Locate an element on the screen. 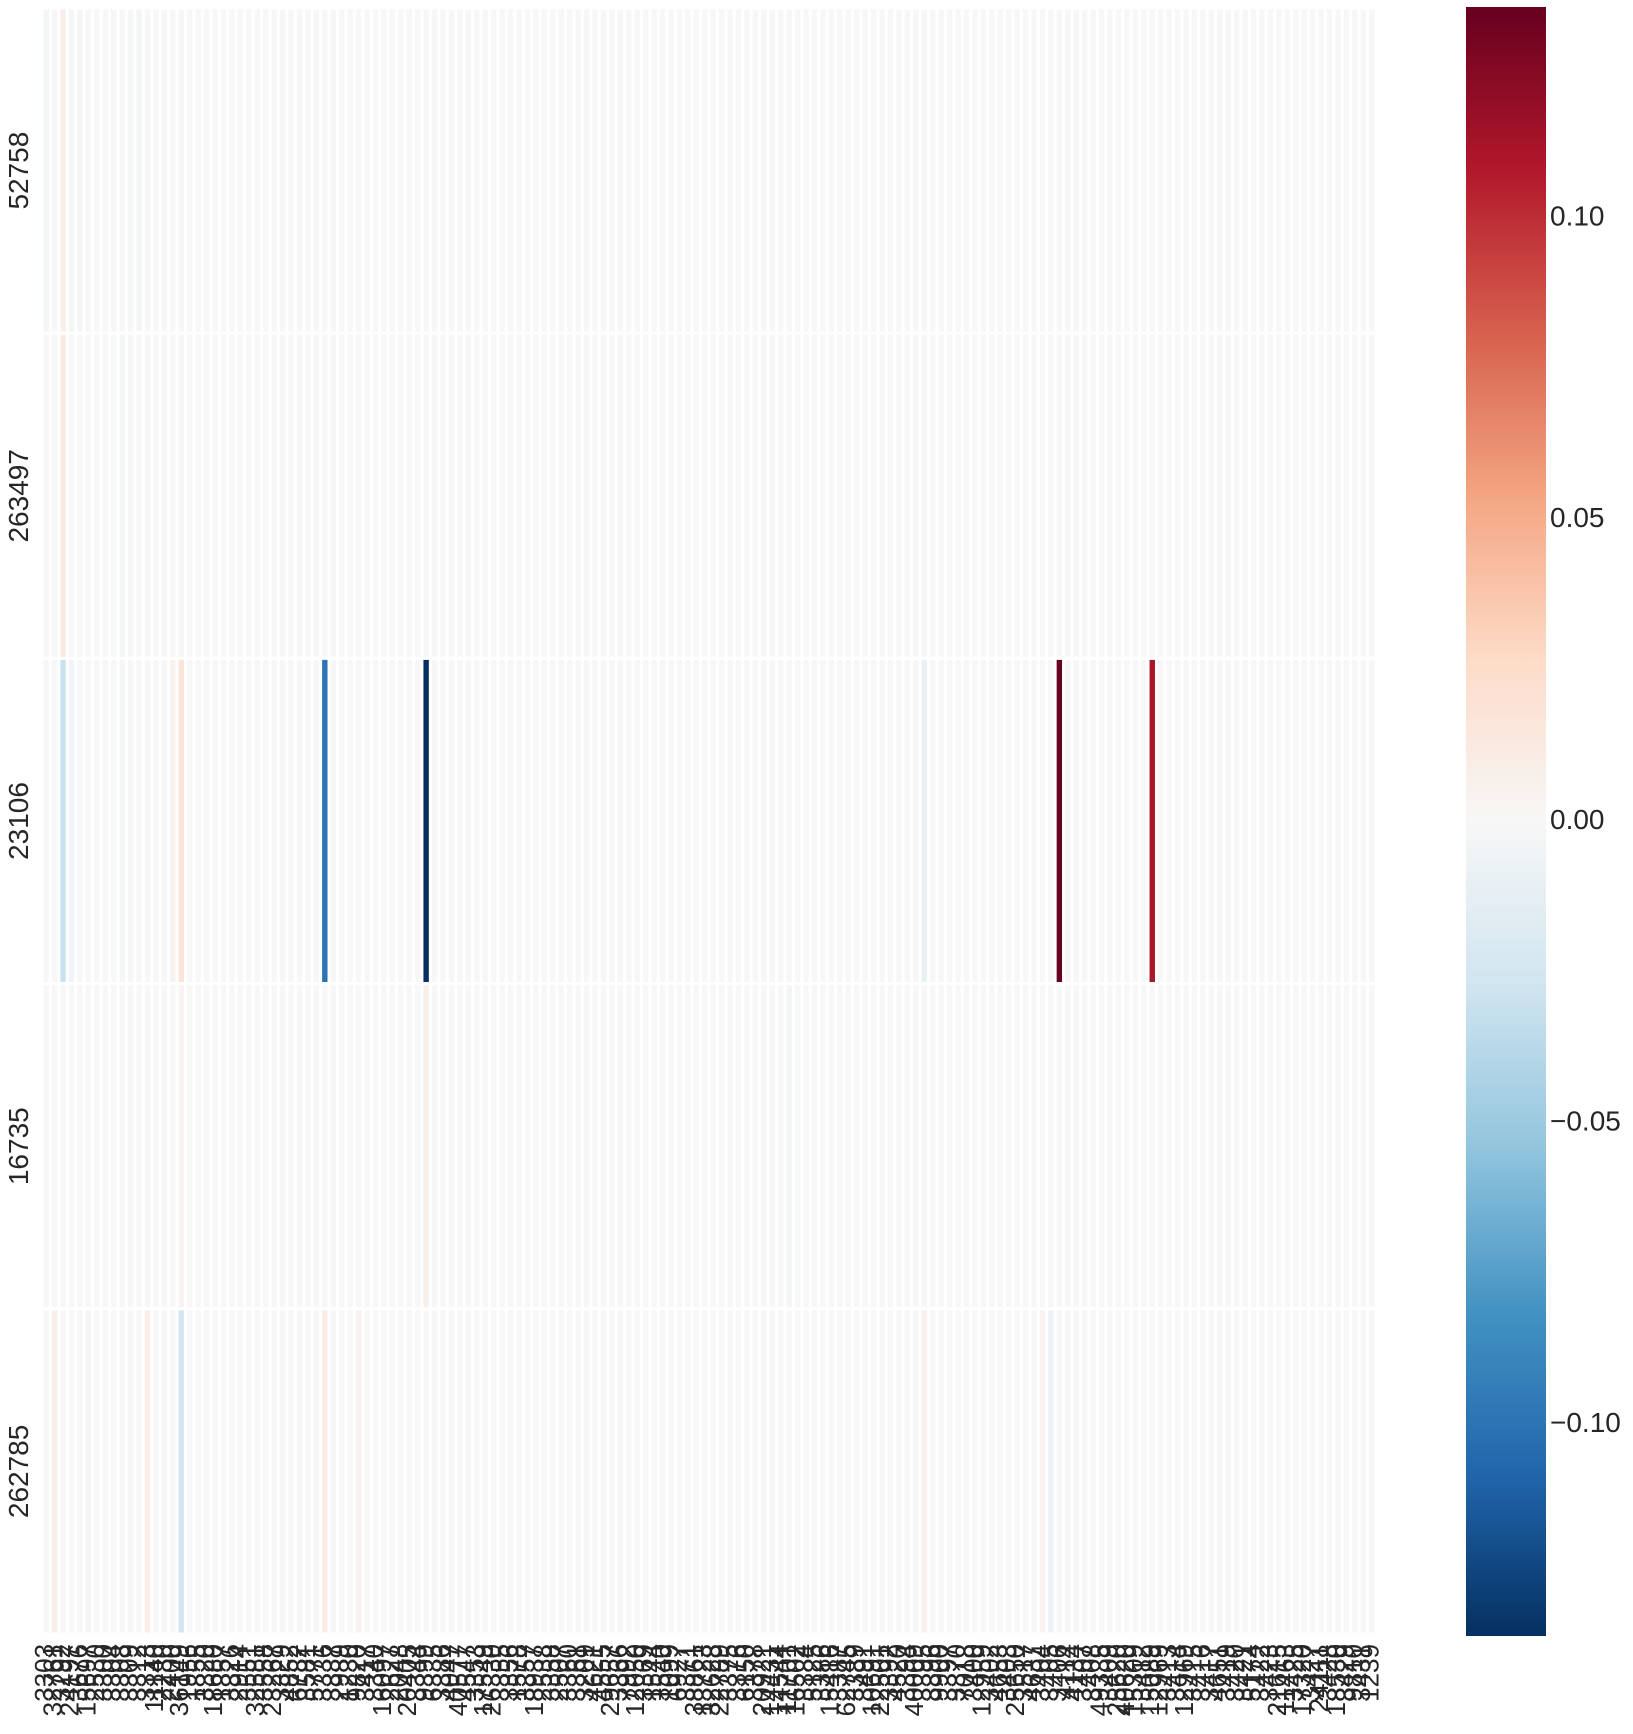 The height and width of the screenshot is (1734, 1633). column-tick-label: 21615 is located at coordinates (1277, 1680).